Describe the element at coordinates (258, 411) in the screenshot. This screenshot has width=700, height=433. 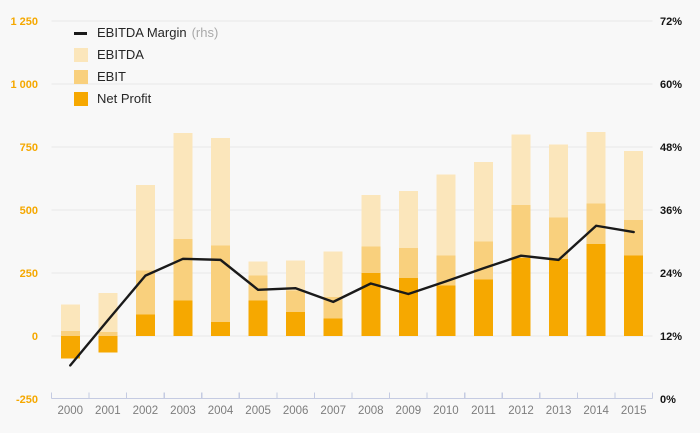
I see `x-axis-label-2005: 2005` at that location.